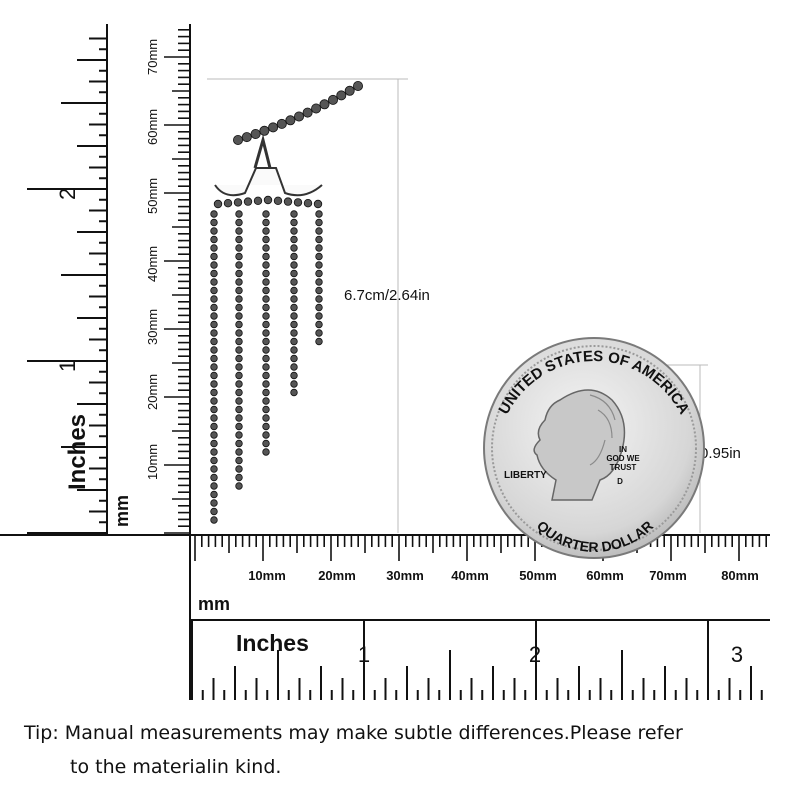  Describe the element at coordinates (267, 575) in the screenshot. I see `bottom-mm-number: 10mm` at that location.